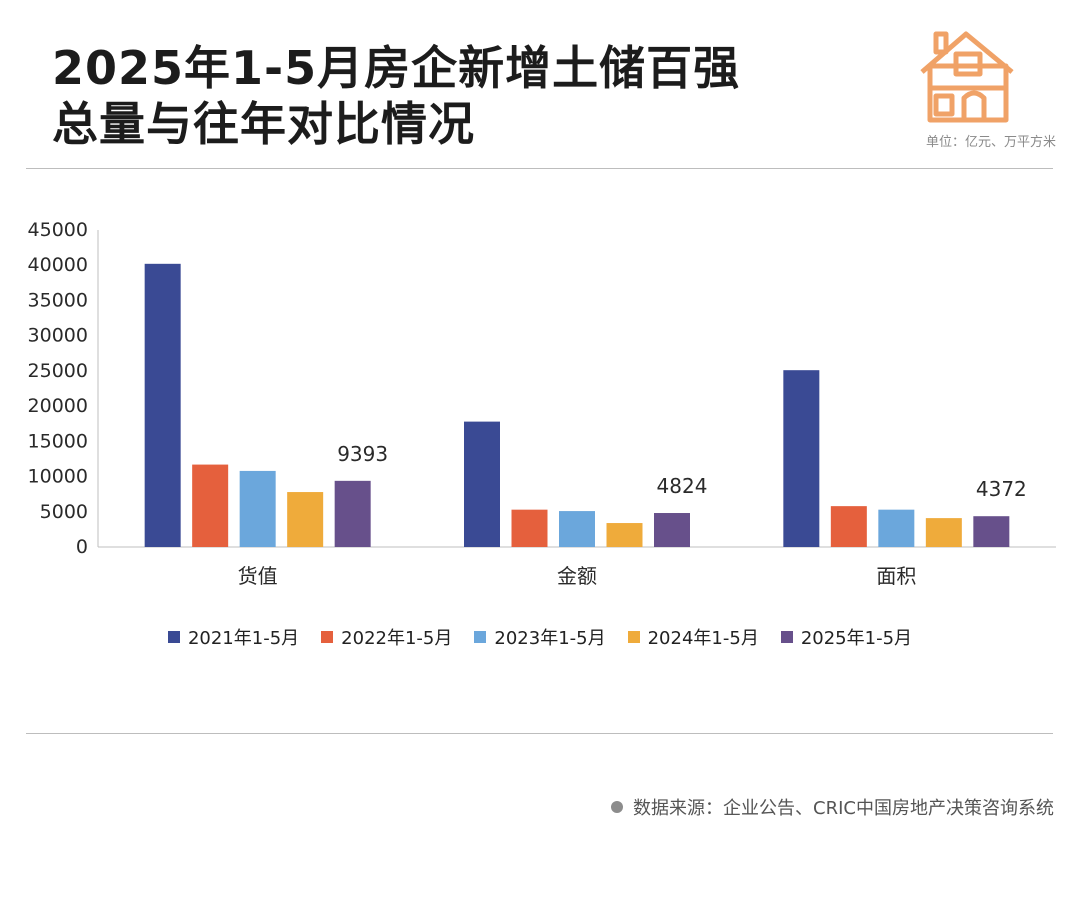  What do you see at coordinates (58, 230) in the screenshot?
I see `y-tick-label: 45000` at bounding box center [58, 230].